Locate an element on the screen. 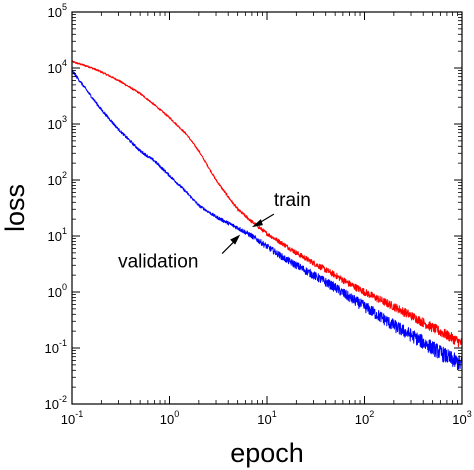 The width and height of the screenshot is (474, 470). y-tick-label: 10¹ is located at coordinates (57, 235).